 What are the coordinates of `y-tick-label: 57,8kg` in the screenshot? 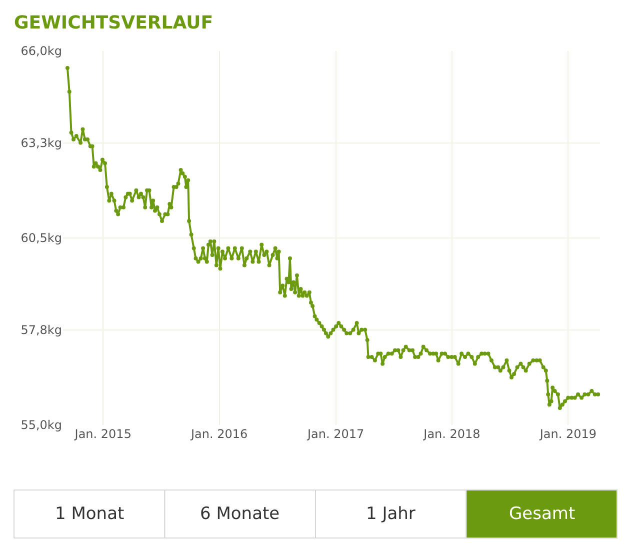 It's located at (41, 330).